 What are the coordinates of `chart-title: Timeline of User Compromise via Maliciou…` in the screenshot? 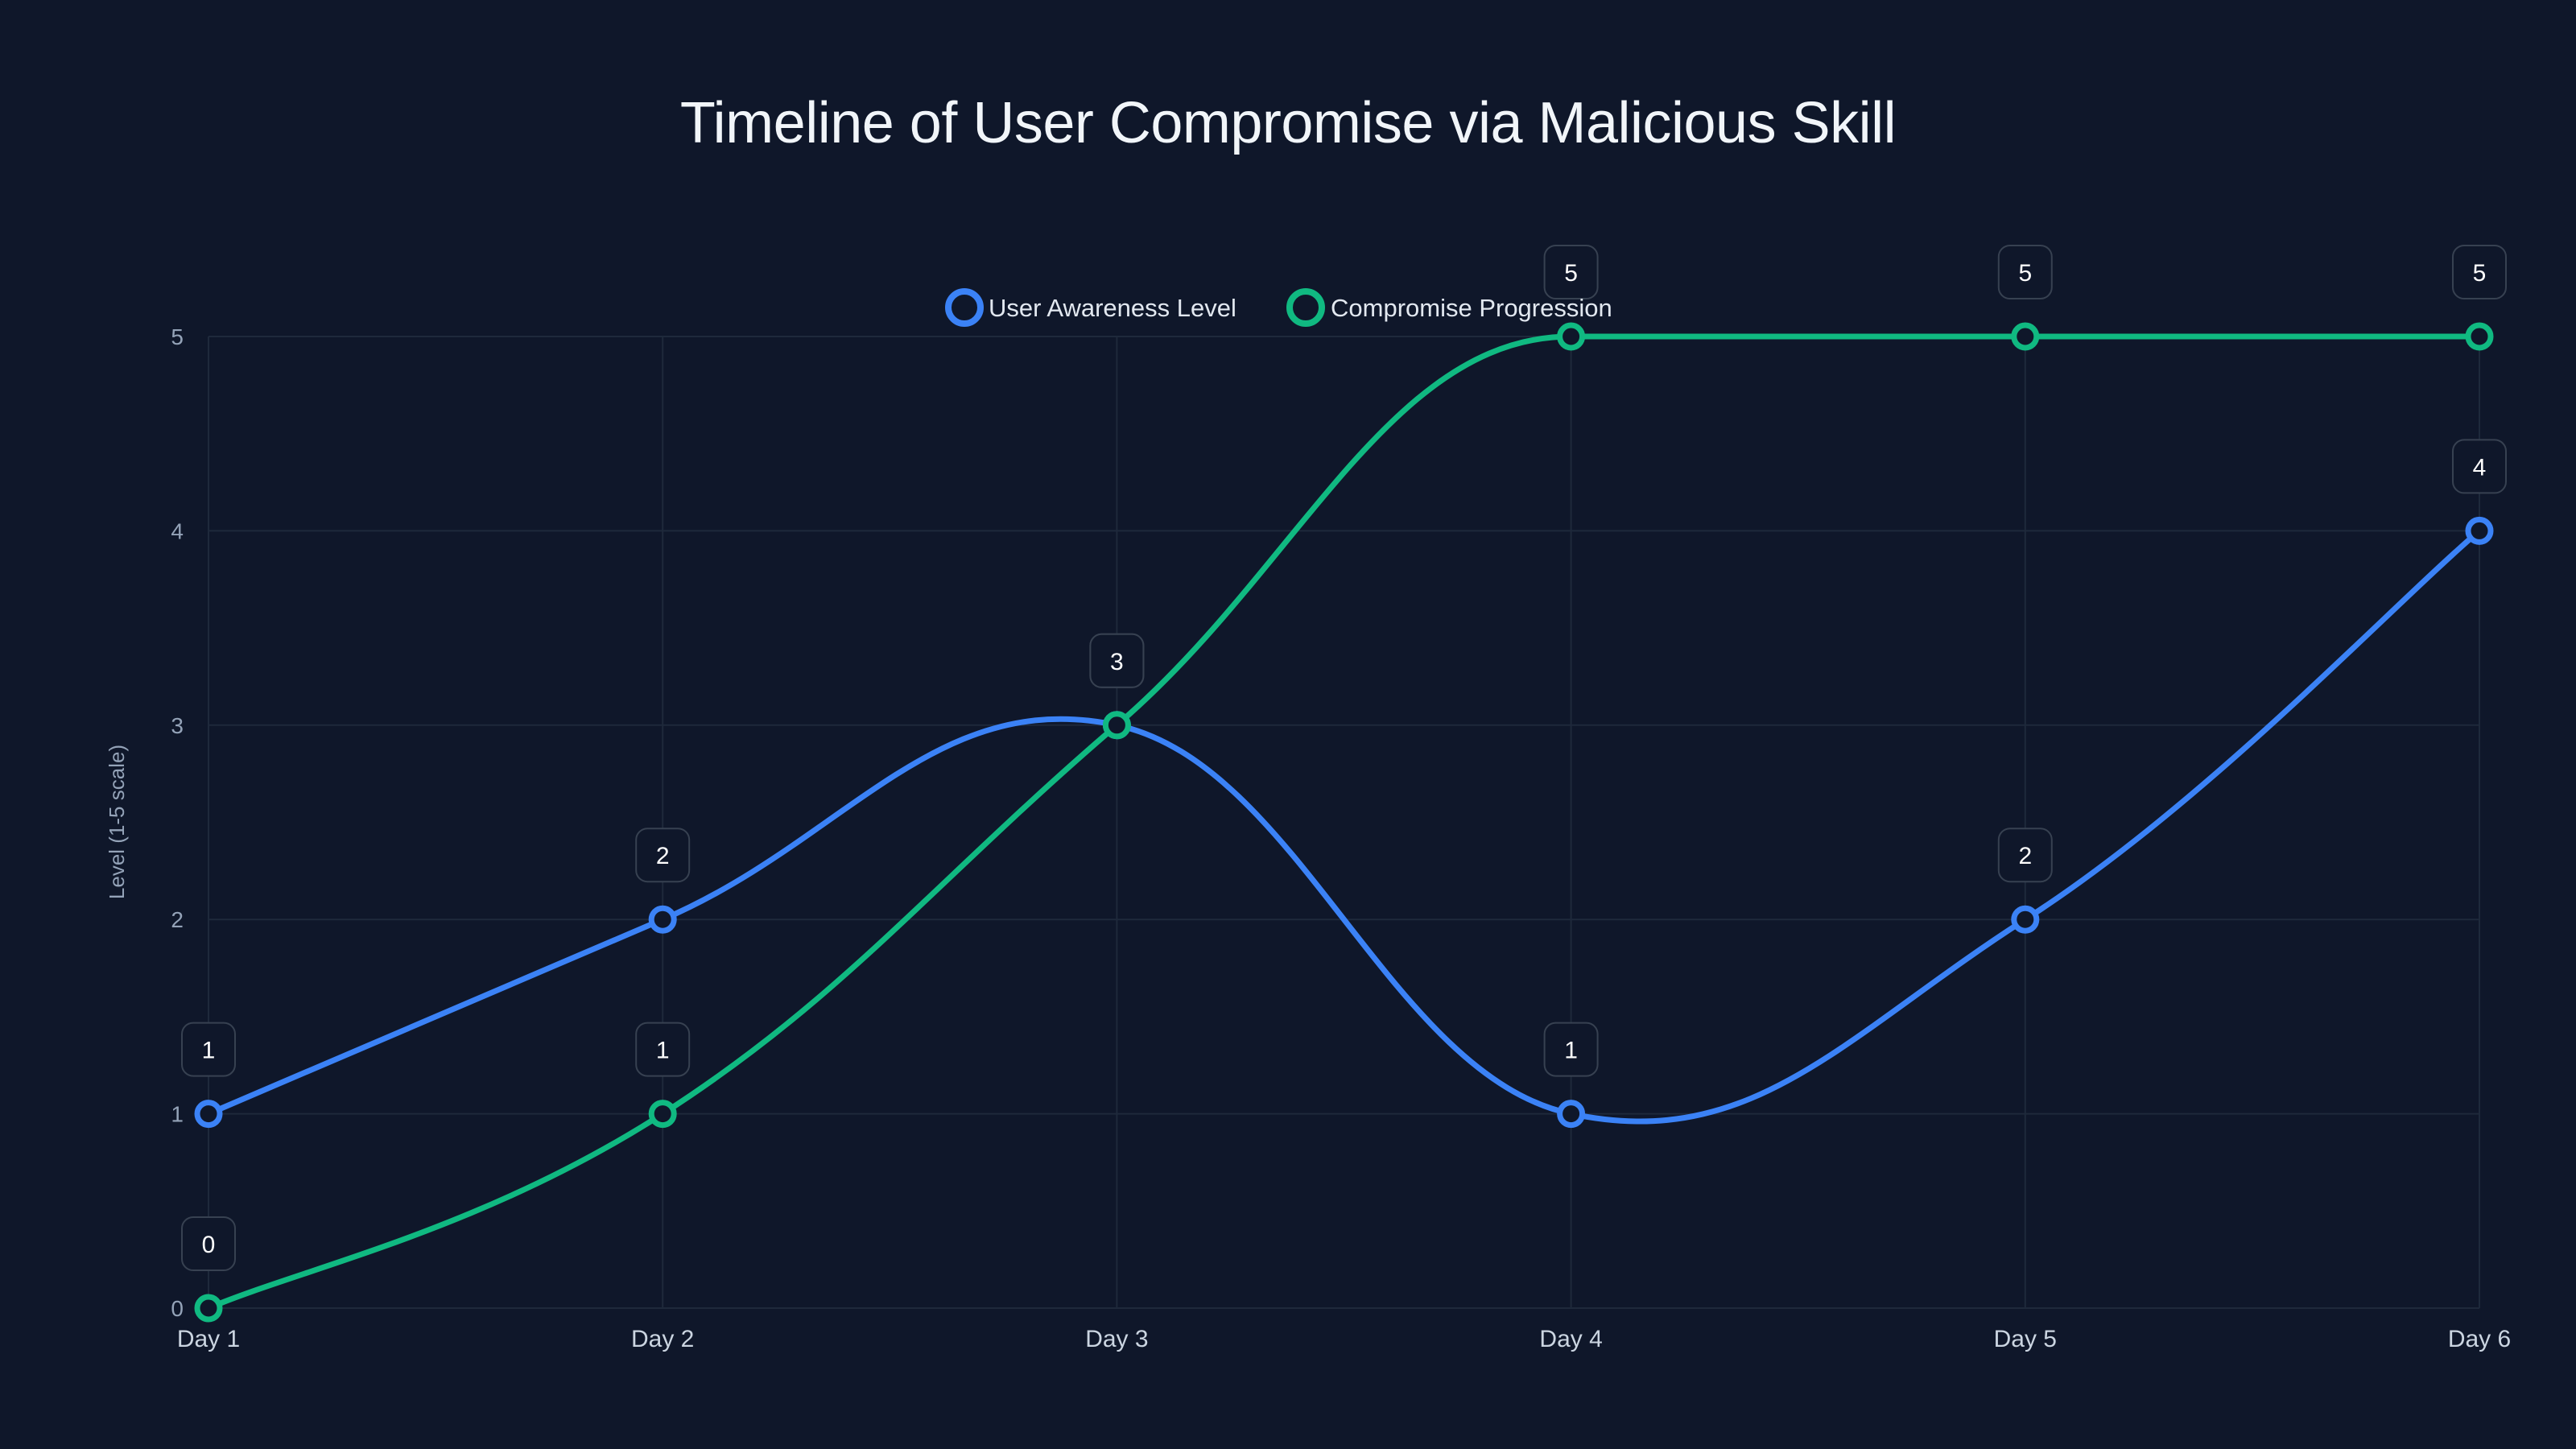 It's located at (1288, 123).